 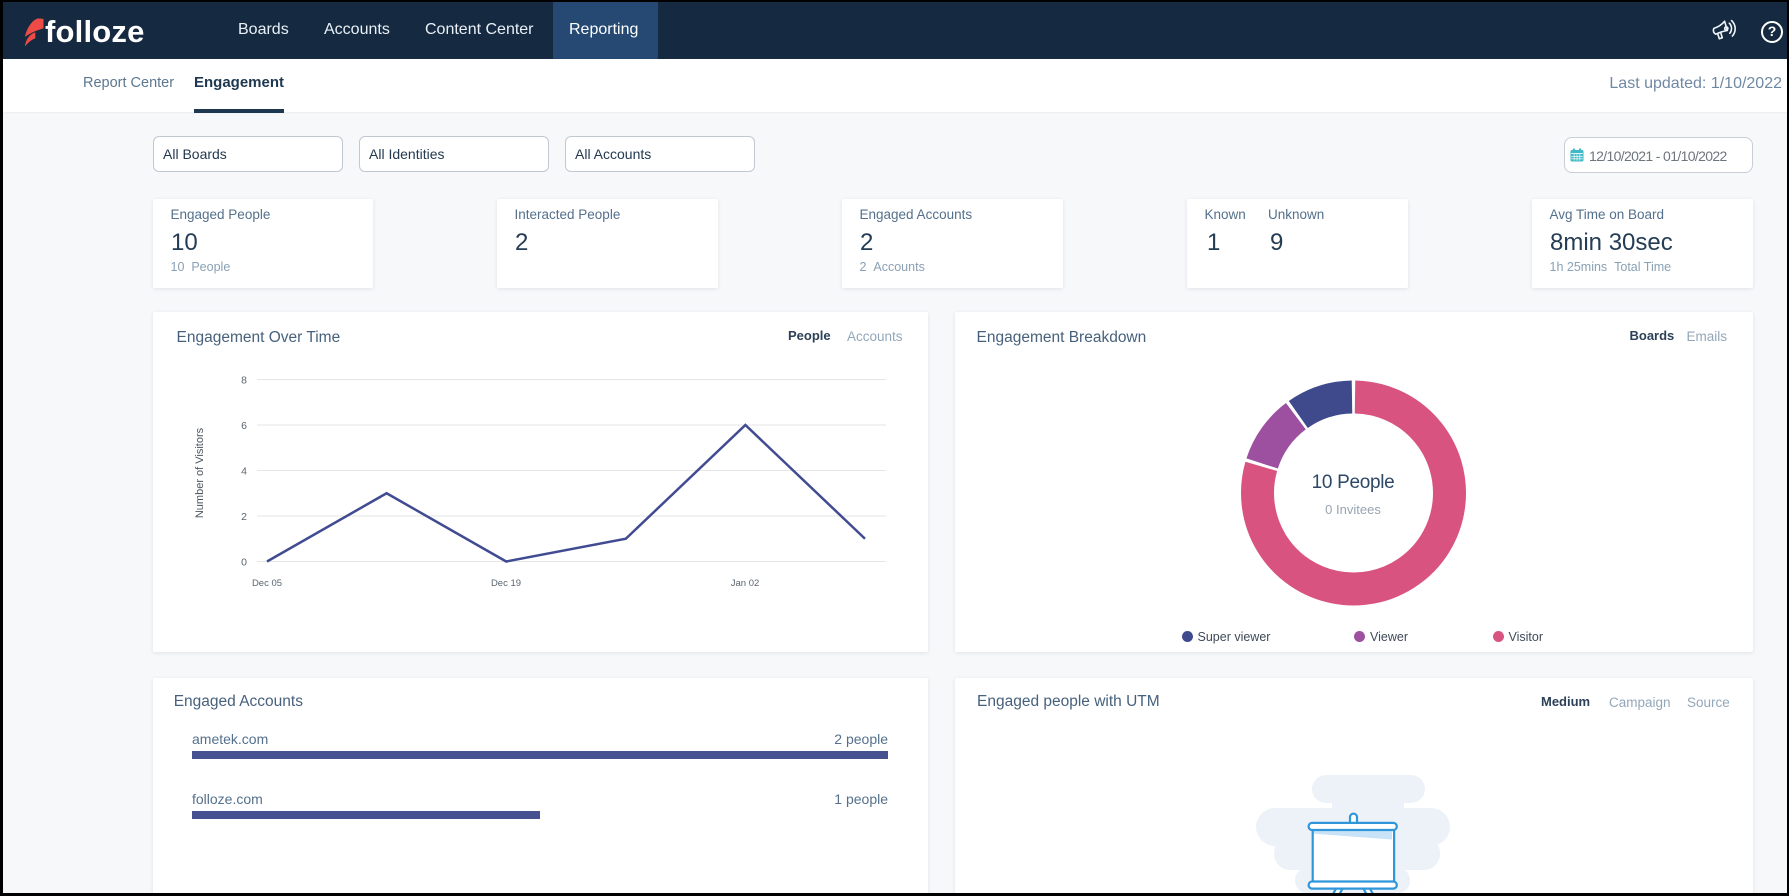 I want to click on svg-text: 8, so click(x=244, y=381).